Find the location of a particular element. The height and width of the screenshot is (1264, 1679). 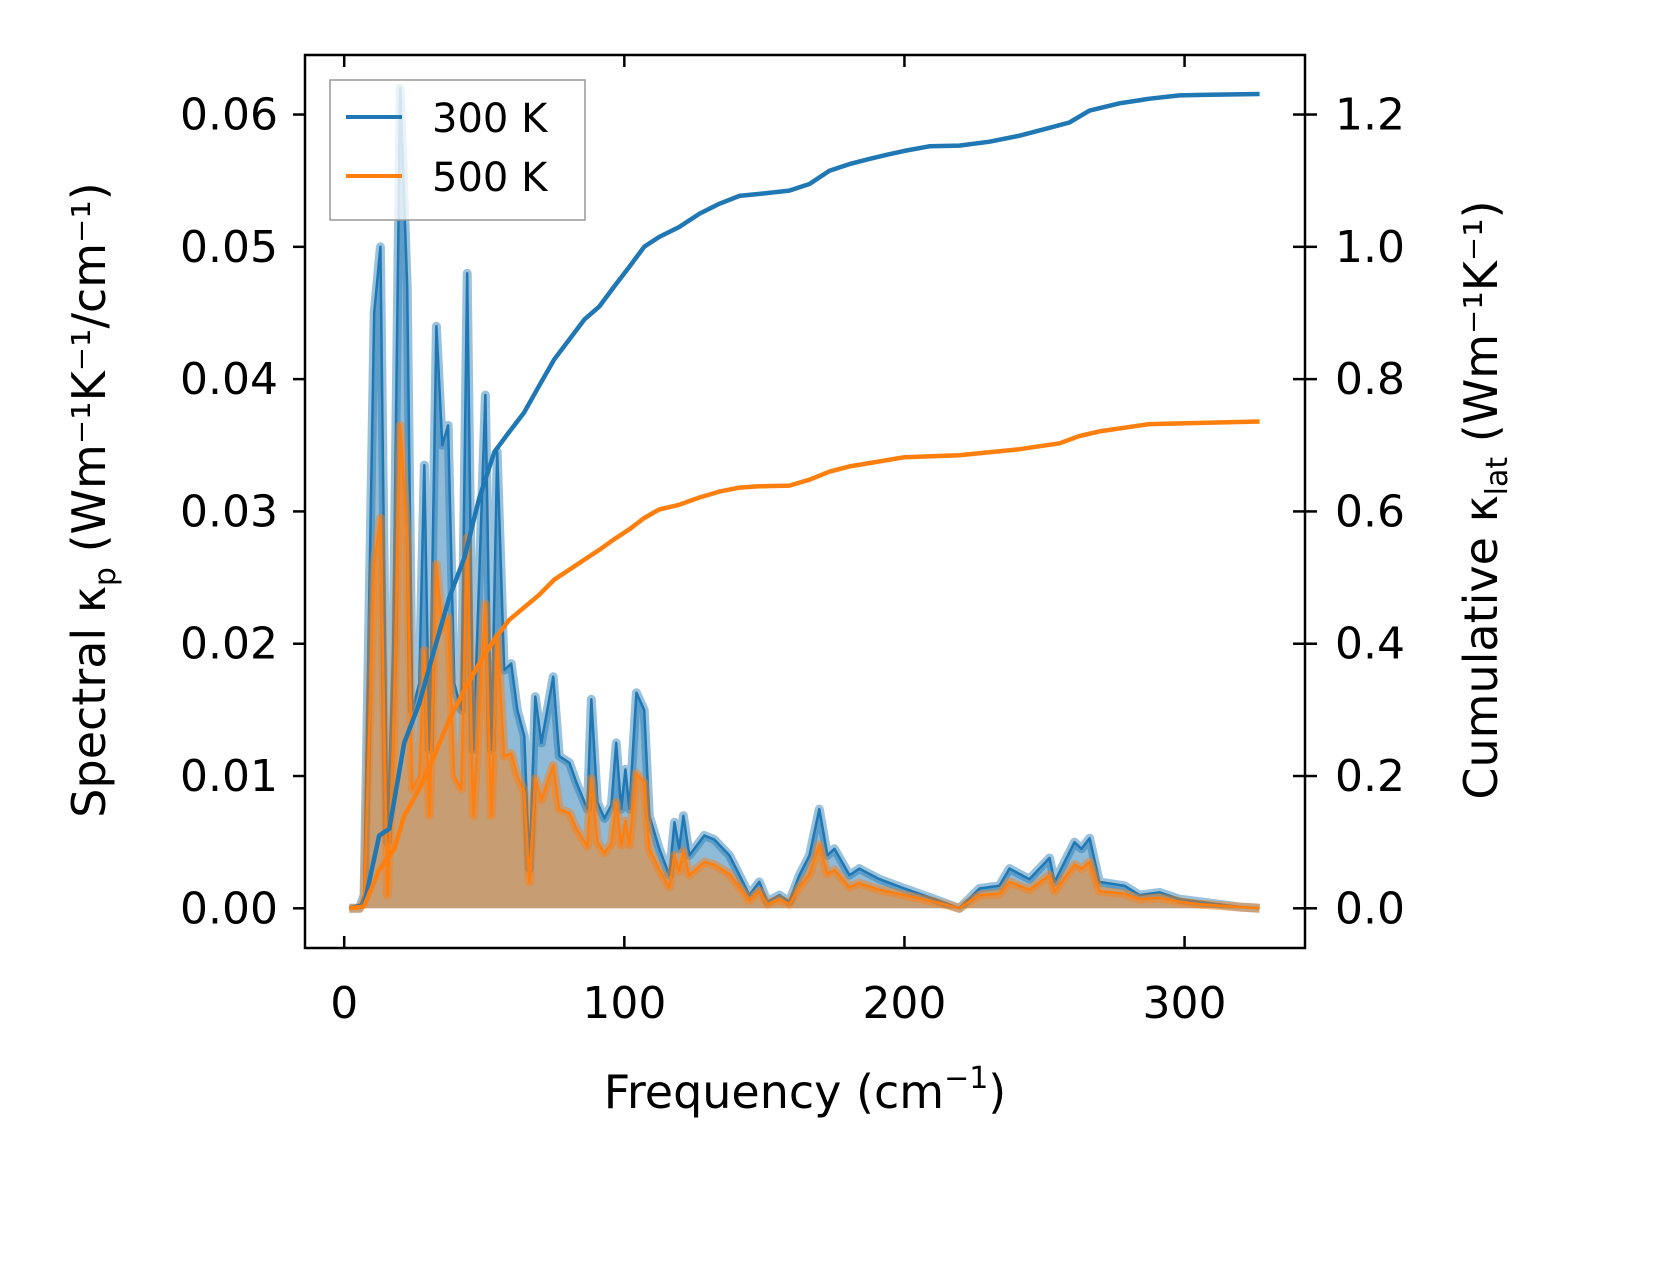

legend: 300 K 500 K is located at coordinates (457, 150).